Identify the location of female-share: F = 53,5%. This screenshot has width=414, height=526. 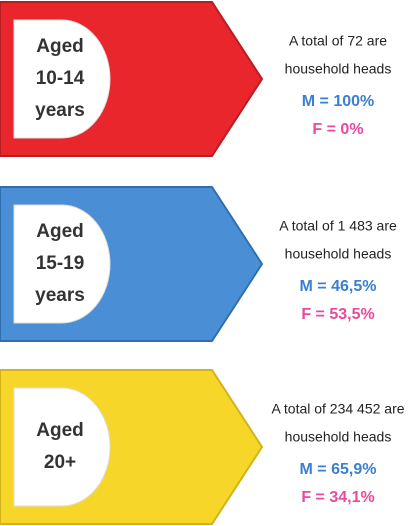
(337, 314).